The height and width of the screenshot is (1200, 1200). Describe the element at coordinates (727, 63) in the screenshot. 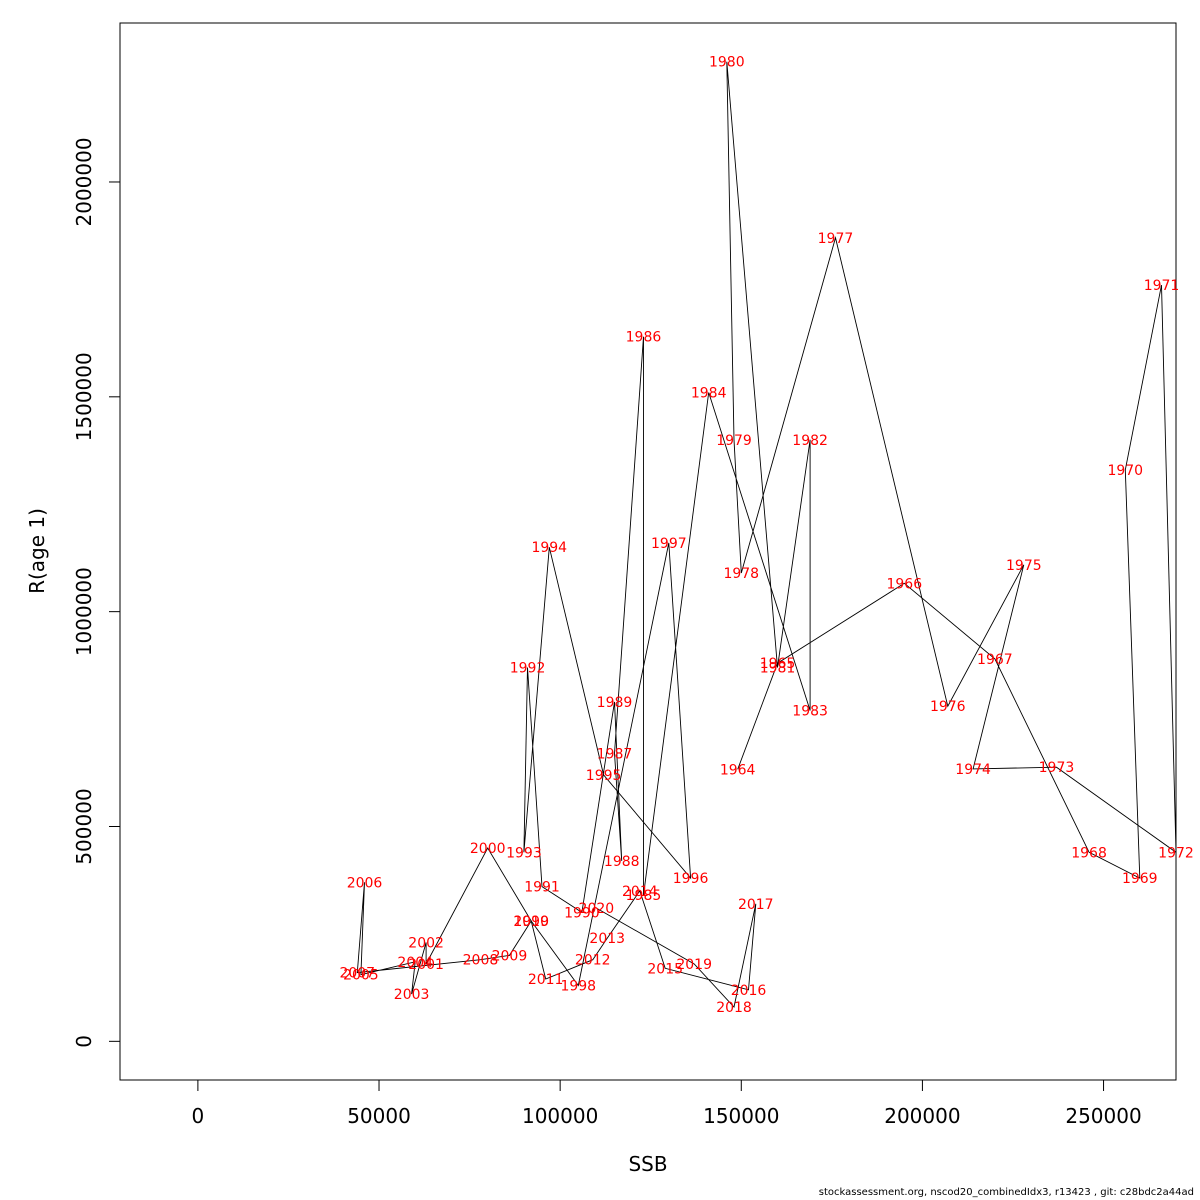

I see `point-label-1980: 1980` at that location.